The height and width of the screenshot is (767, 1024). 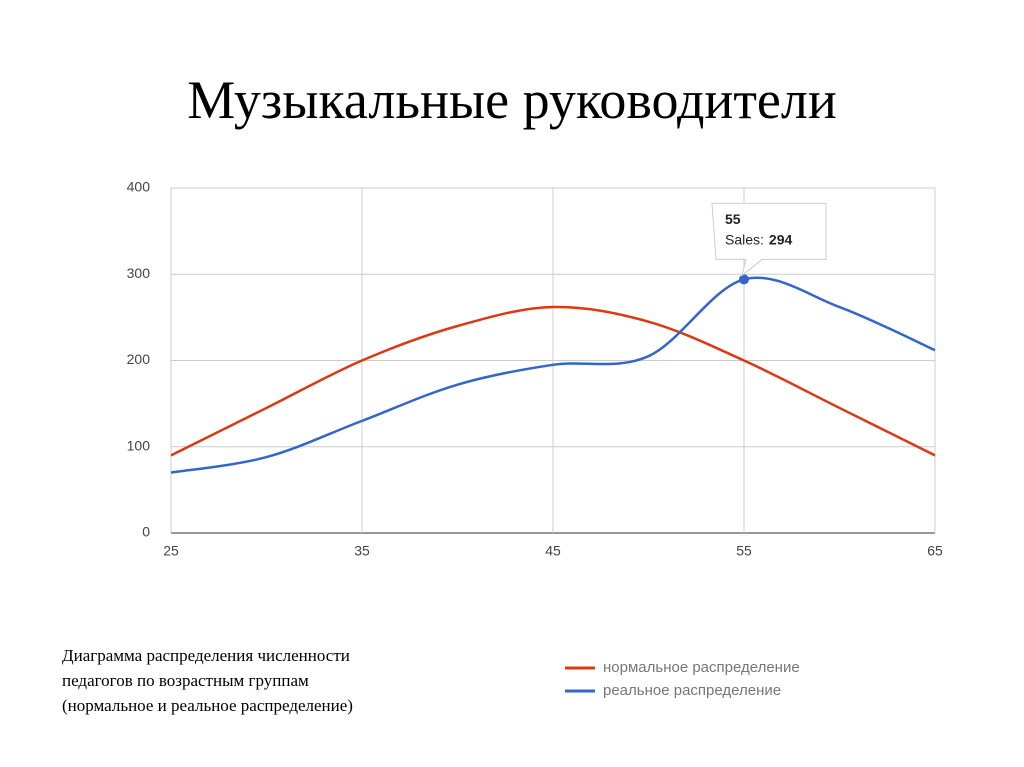 I want to click on tooltip-box, so click(x=769, y=239).